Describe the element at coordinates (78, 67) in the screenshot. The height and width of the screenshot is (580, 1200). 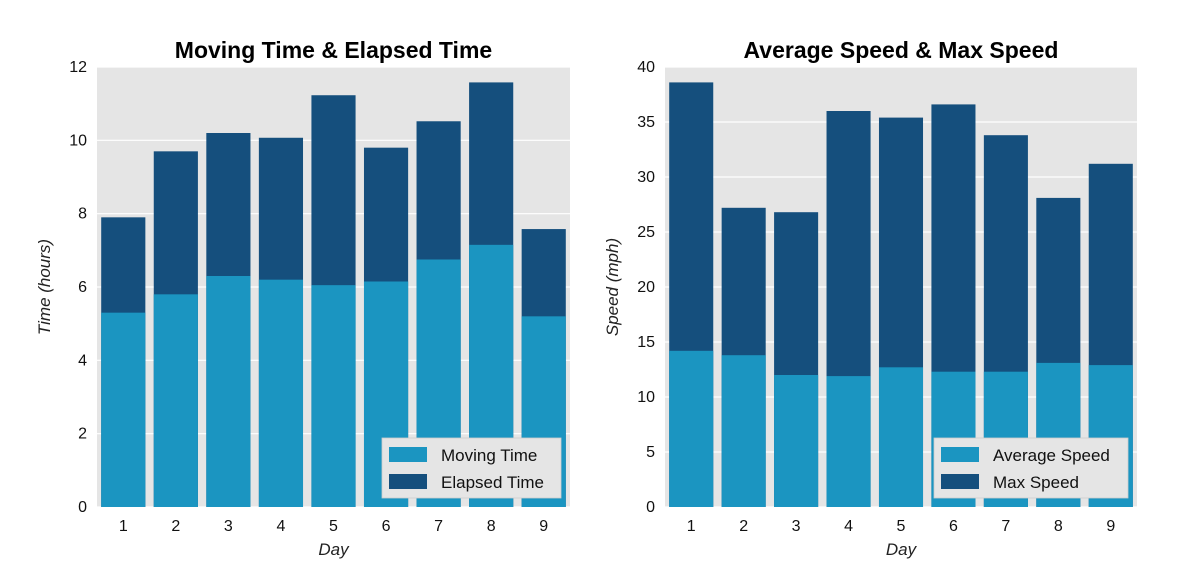
I see `y-tick-label-6: 12` at that location.